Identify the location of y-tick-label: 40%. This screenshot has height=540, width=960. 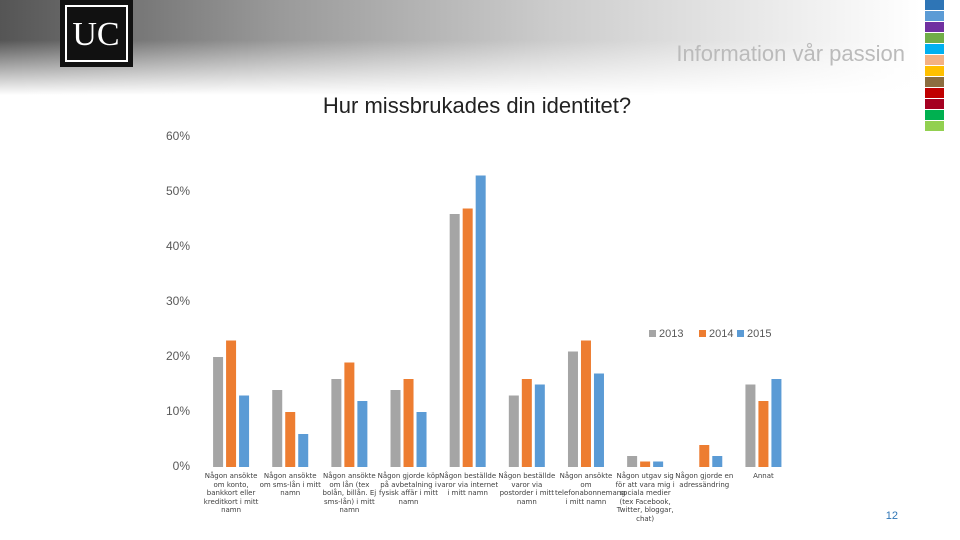
(178, 246).